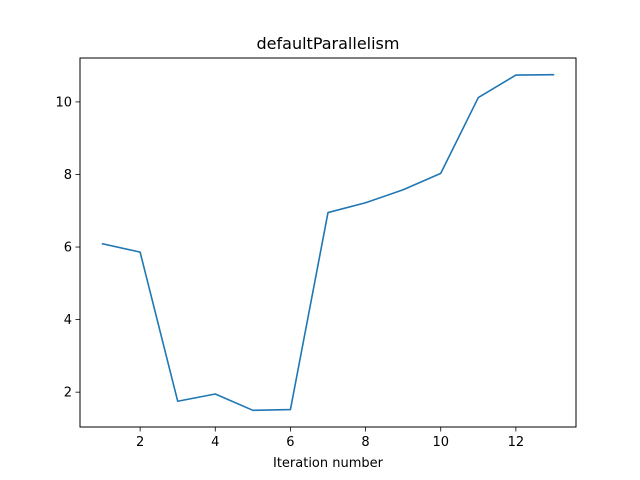 Image resolution: width=640 pixels, height=480 pixels. Describe the element at coordinates (328, 43) in the screenshot. I see `chart-title: defaultParallelism` at that location.